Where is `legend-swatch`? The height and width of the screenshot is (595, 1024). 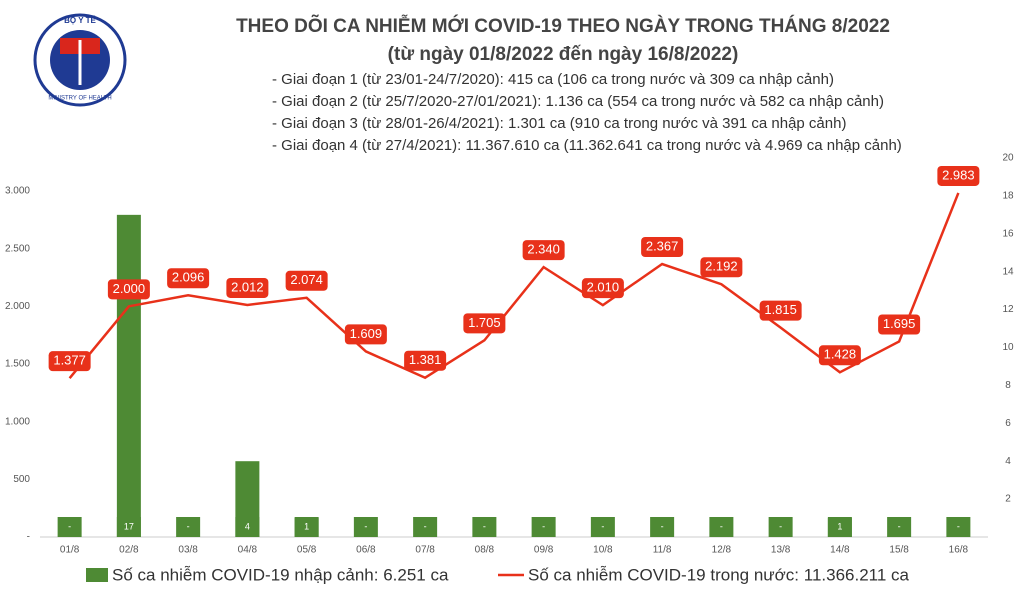 legend-swatch is located at coordinates (97, 575).